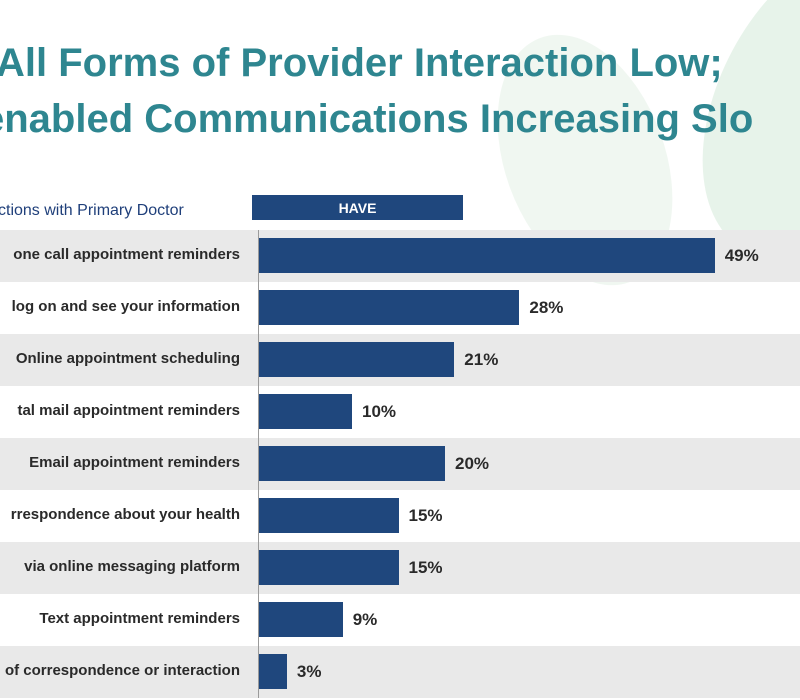  I want to click on title-line-2: enabled Communications Increasing Slo, so click(377, 119).